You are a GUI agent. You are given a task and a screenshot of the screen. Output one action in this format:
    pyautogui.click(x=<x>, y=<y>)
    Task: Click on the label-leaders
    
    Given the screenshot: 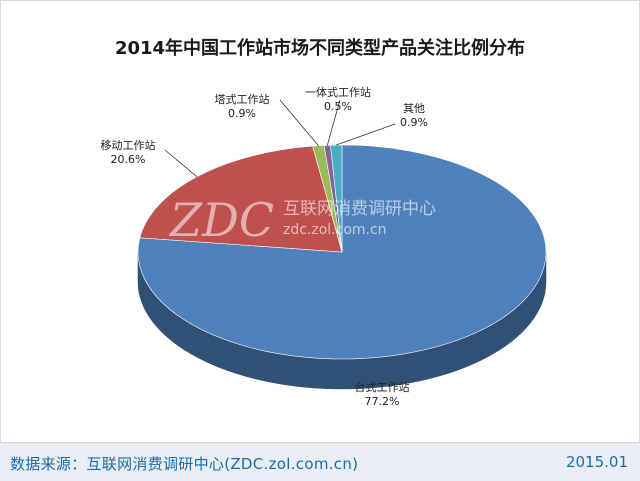 What is the action you would take?
    pyautogui.click(x=280, y=138)
    